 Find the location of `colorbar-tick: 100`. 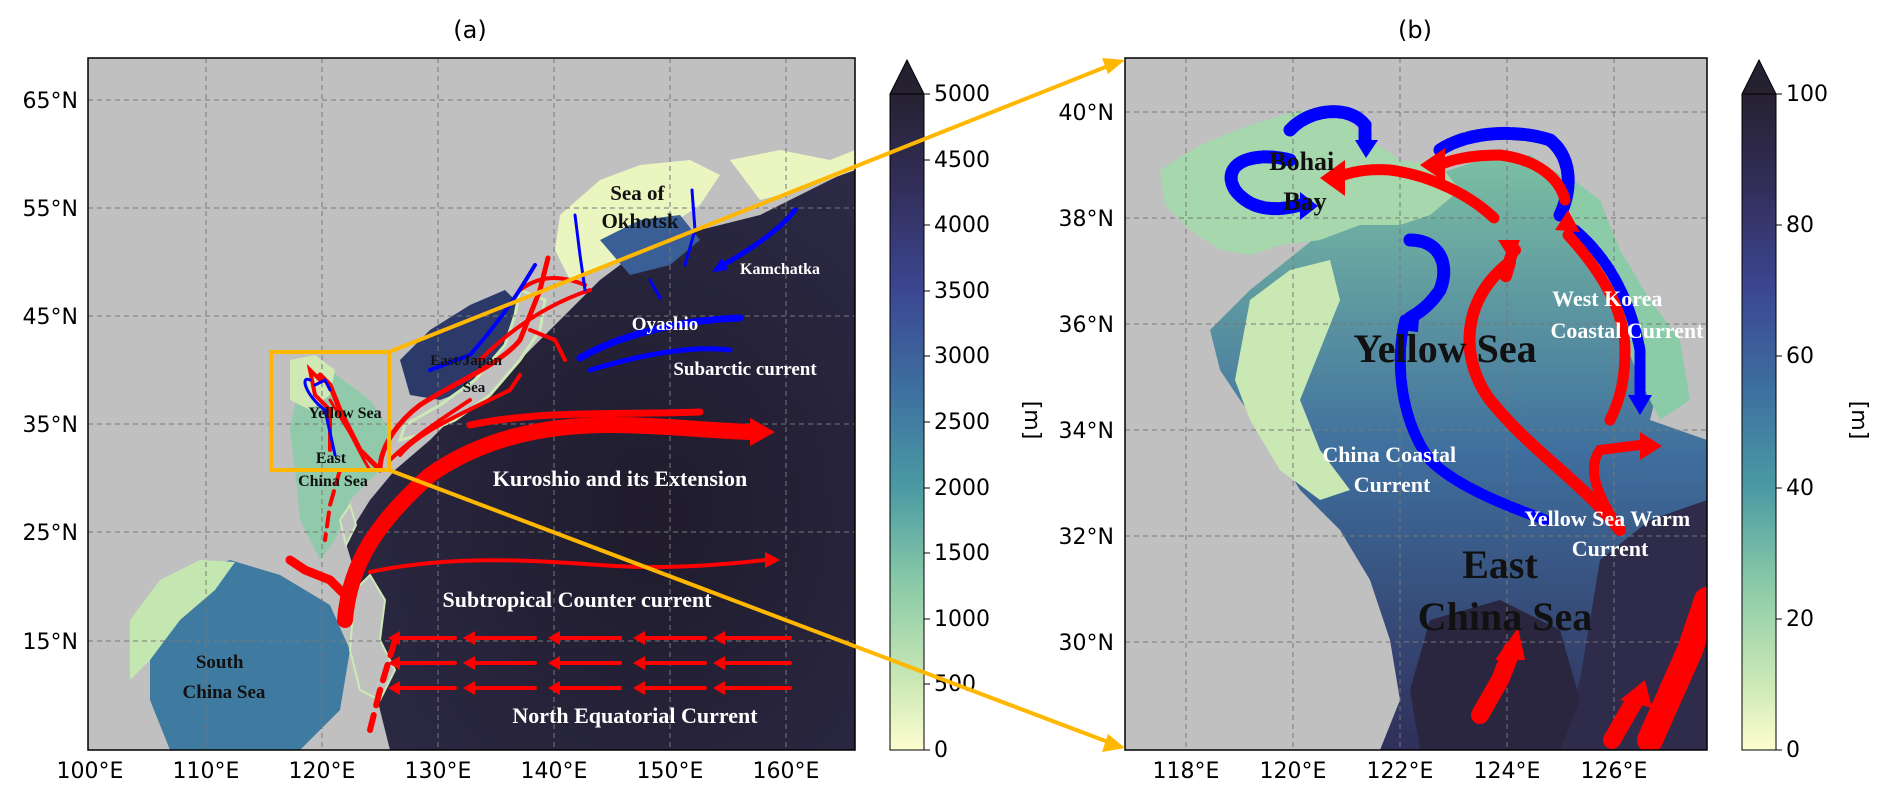

colorbar-tick: 100 is located at coordinates (1807, 94).